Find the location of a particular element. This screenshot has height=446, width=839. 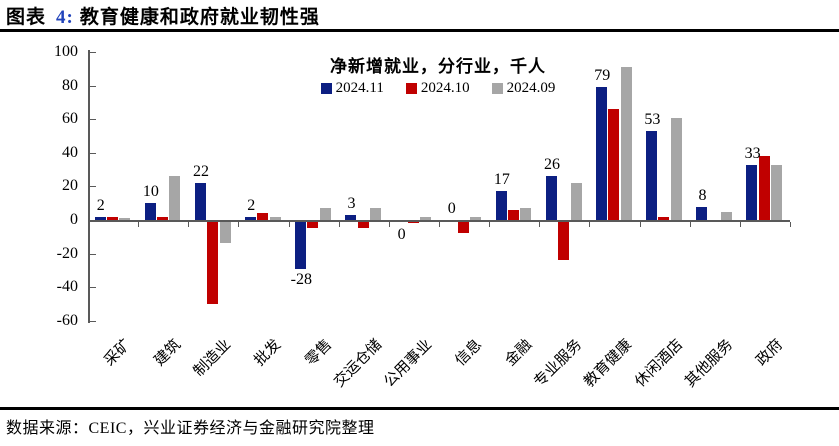

bar-value-label: 17 is located at coordinates (501, 180).